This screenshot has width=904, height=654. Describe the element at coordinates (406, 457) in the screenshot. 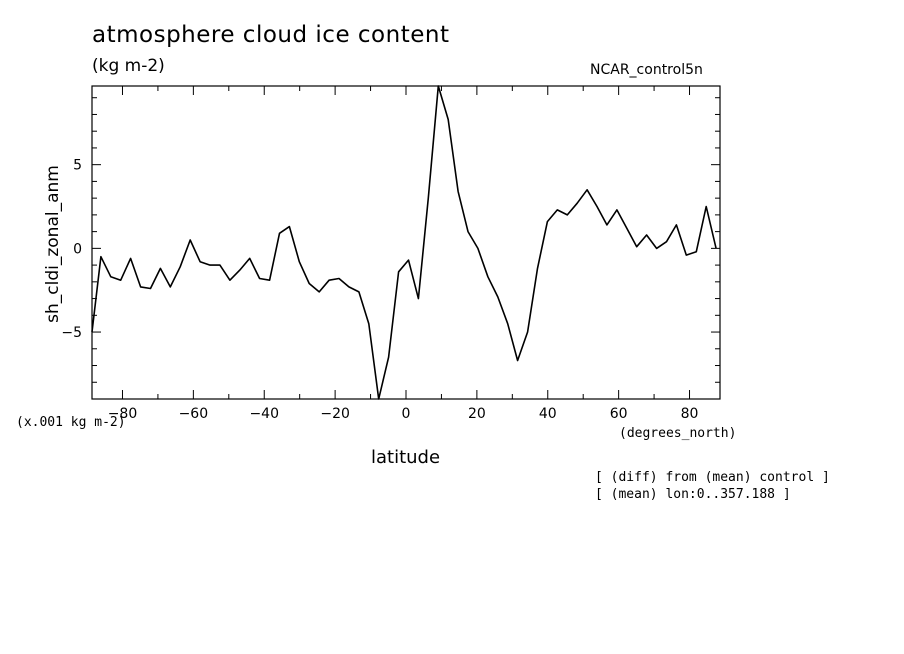

I see `x-axis-label: latitude` at that location.